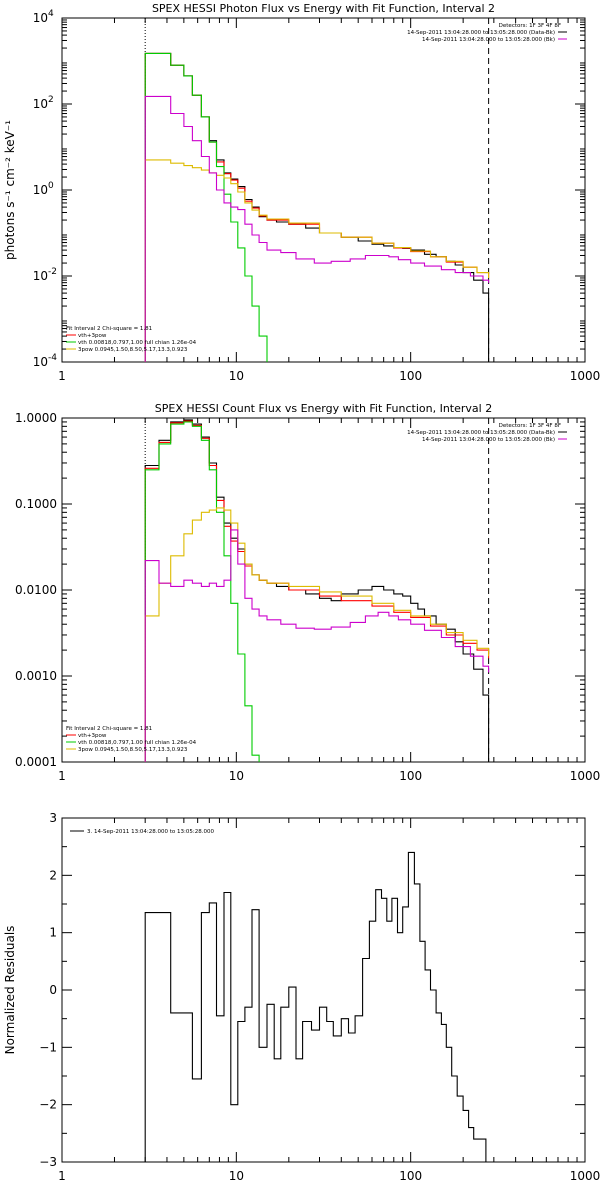 This screenshot has width=600, height=1200. I want to click on y-tick-label: 1, so click(53, 933).